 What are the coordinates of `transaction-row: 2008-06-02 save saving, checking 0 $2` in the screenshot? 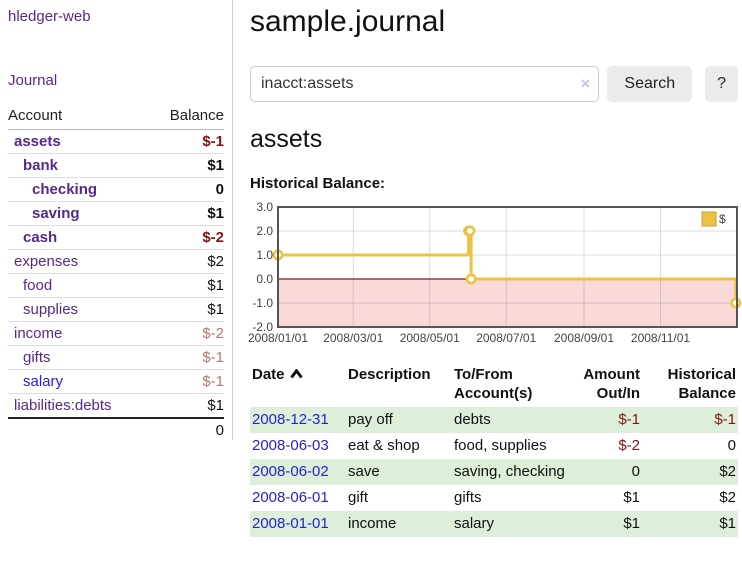 It's located at (494, 472).